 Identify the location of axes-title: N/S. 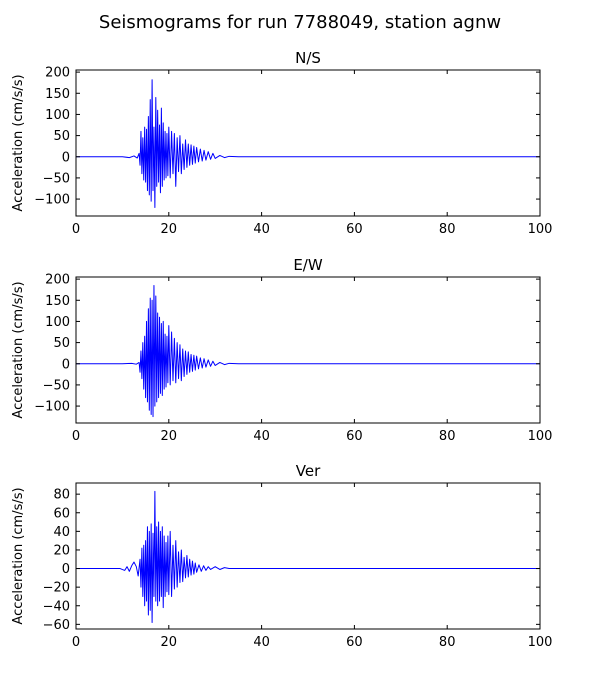
(308, 58).